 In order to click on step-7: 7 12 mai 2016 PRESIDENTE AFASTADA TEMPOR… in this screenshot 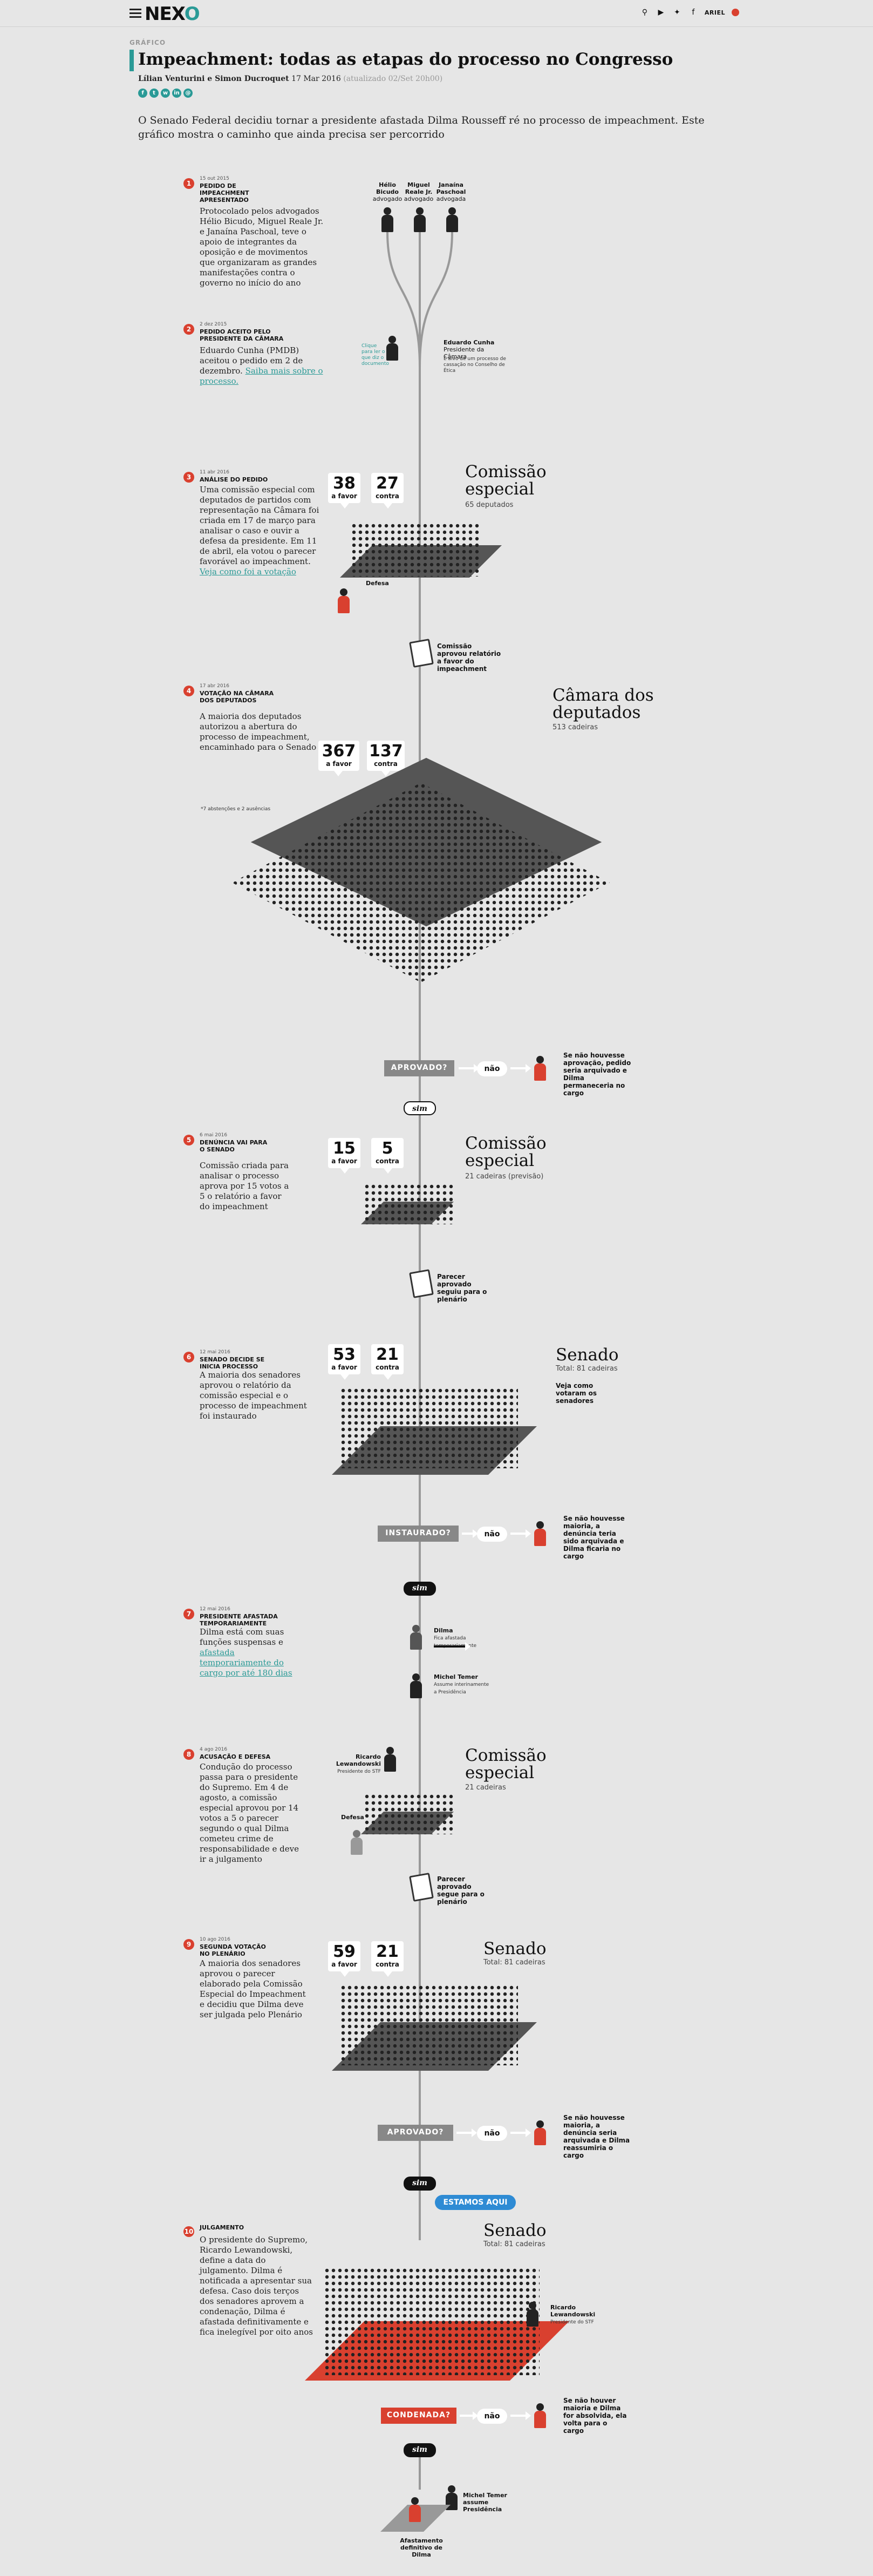, I will do `click(253, 1649)`.